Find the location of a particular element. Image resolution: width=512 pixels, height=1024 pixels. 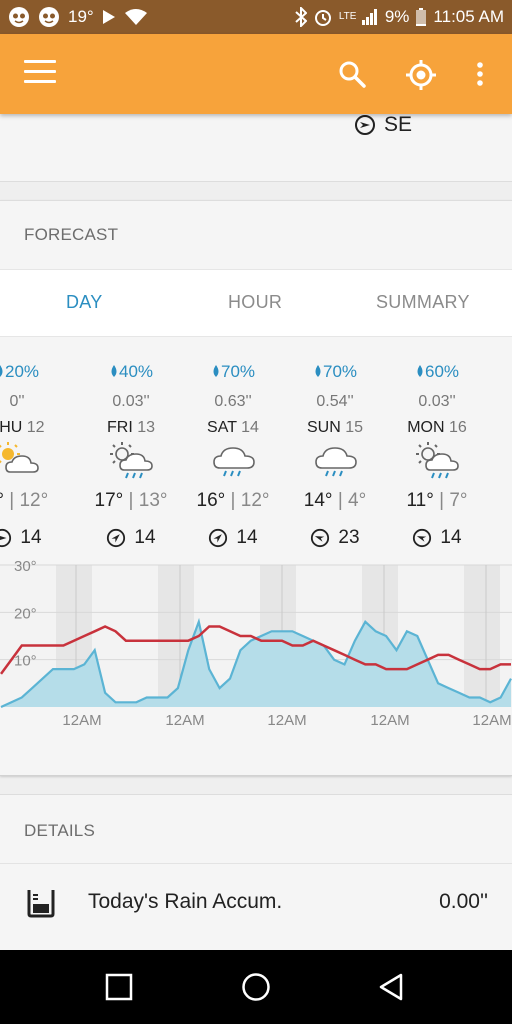

tab-hour: HOUR is located at coordinates (255, 302).